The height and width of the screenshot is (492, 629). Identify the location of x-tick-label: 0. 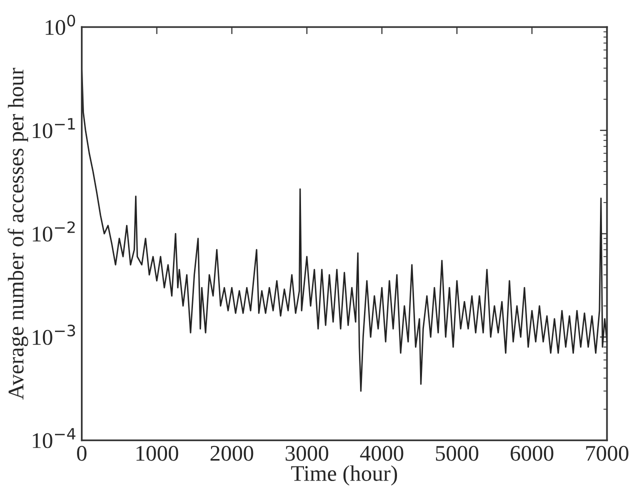
(81, 453).